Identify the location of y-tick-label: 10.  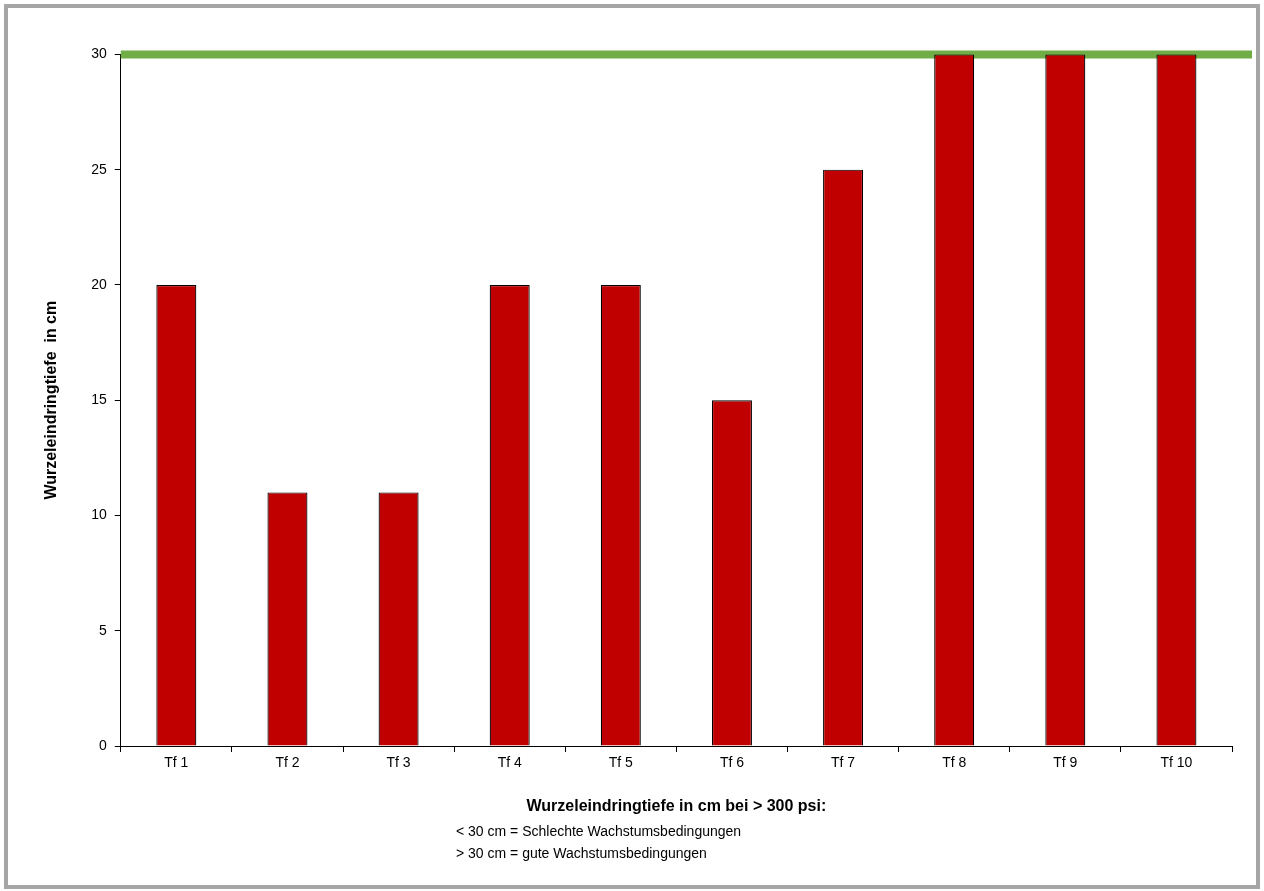
(99, 514).